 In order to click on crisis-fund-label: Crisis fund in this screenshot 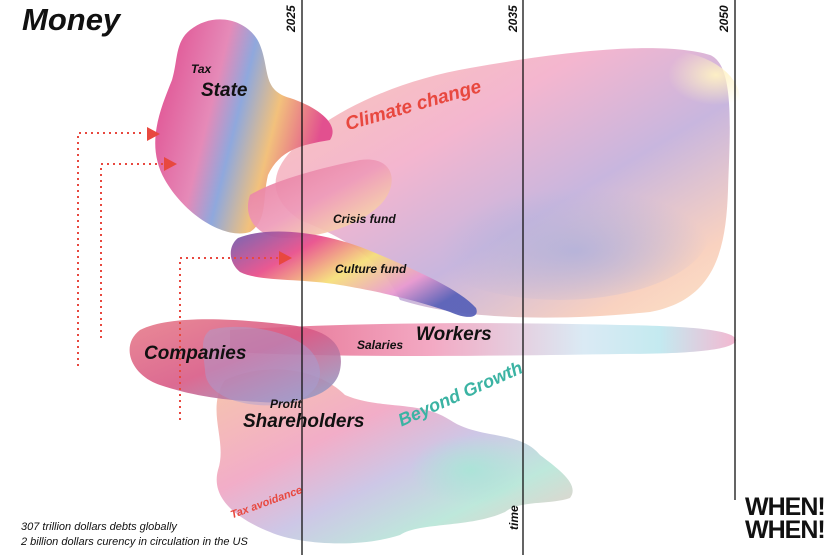, I will do `click(364, 219)`.